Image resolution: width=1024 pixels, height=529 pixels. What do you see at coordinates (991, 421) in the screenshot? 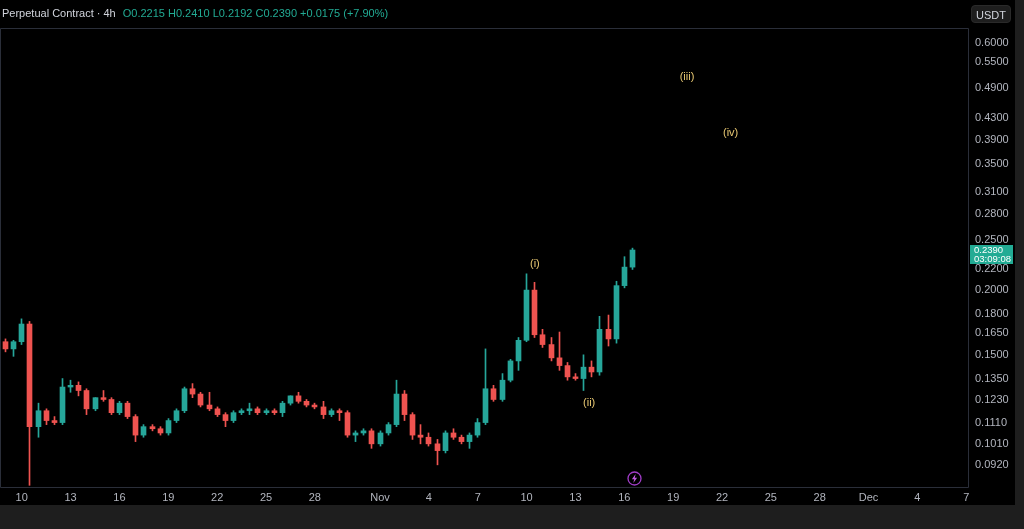
I see `y-tick-label: 0.1110` at bounding box center [991, 421].